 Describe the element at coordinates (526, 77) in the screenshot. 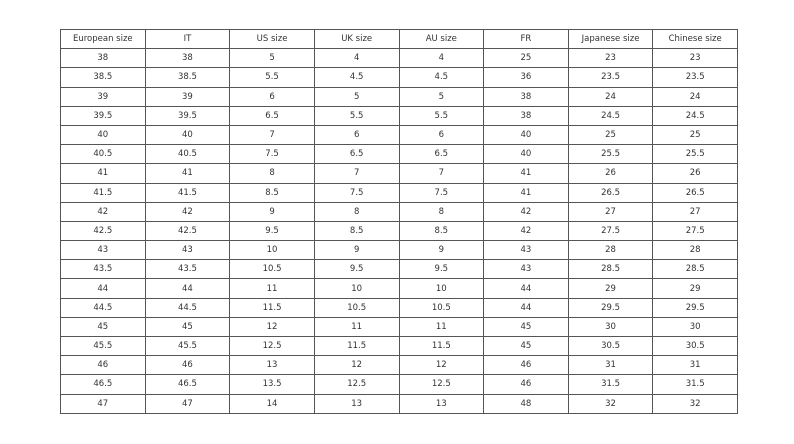

I see `table-cell: 36` at that location.